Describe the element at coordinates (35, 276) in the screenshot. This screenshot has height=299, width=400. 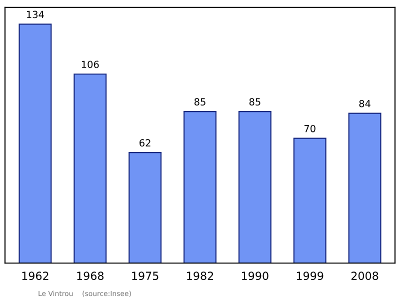
I see `x-tick-label: 1962` at that location.